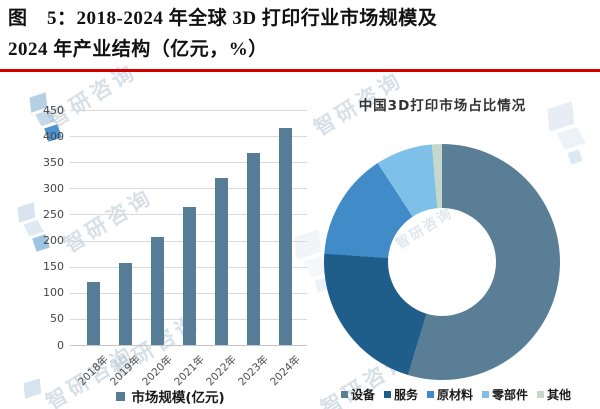  I want to click on bar-2020年, so click(157, 290).